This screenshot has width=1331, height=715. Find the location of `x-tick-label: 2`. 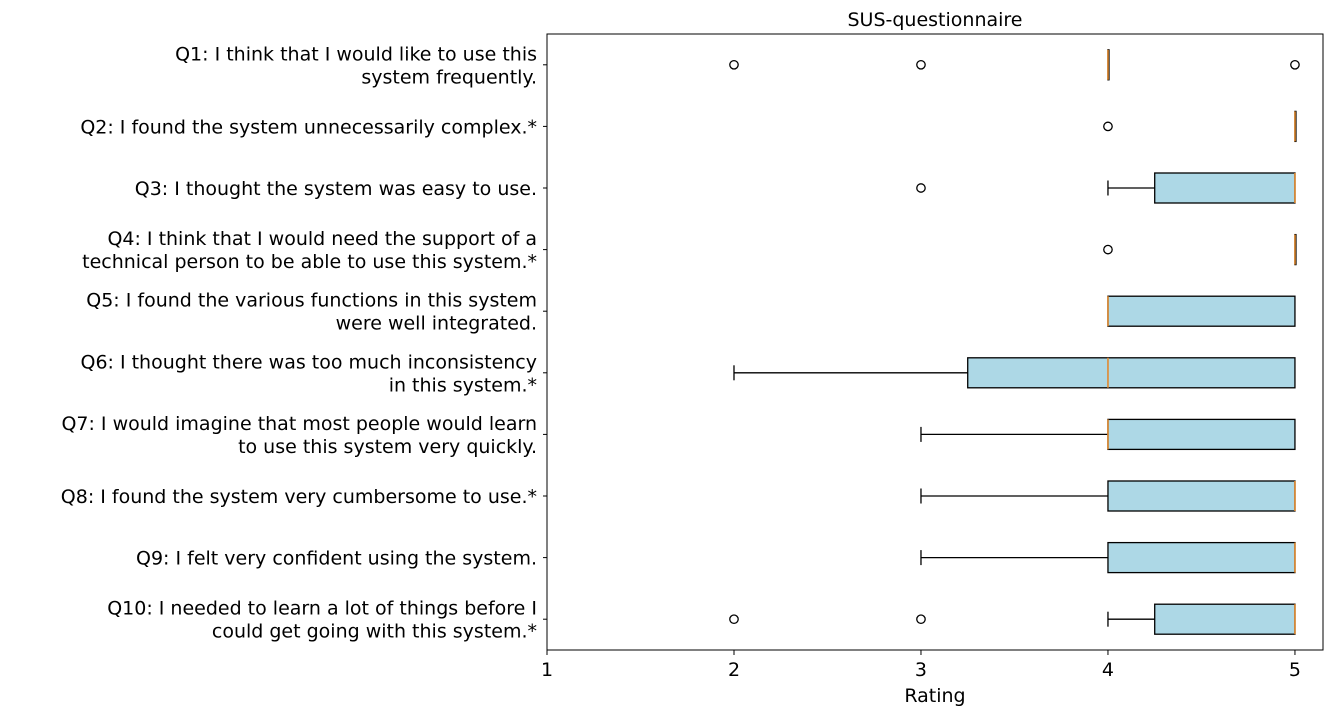

x-tick-label: 2 is located at coordinates (734, 670).